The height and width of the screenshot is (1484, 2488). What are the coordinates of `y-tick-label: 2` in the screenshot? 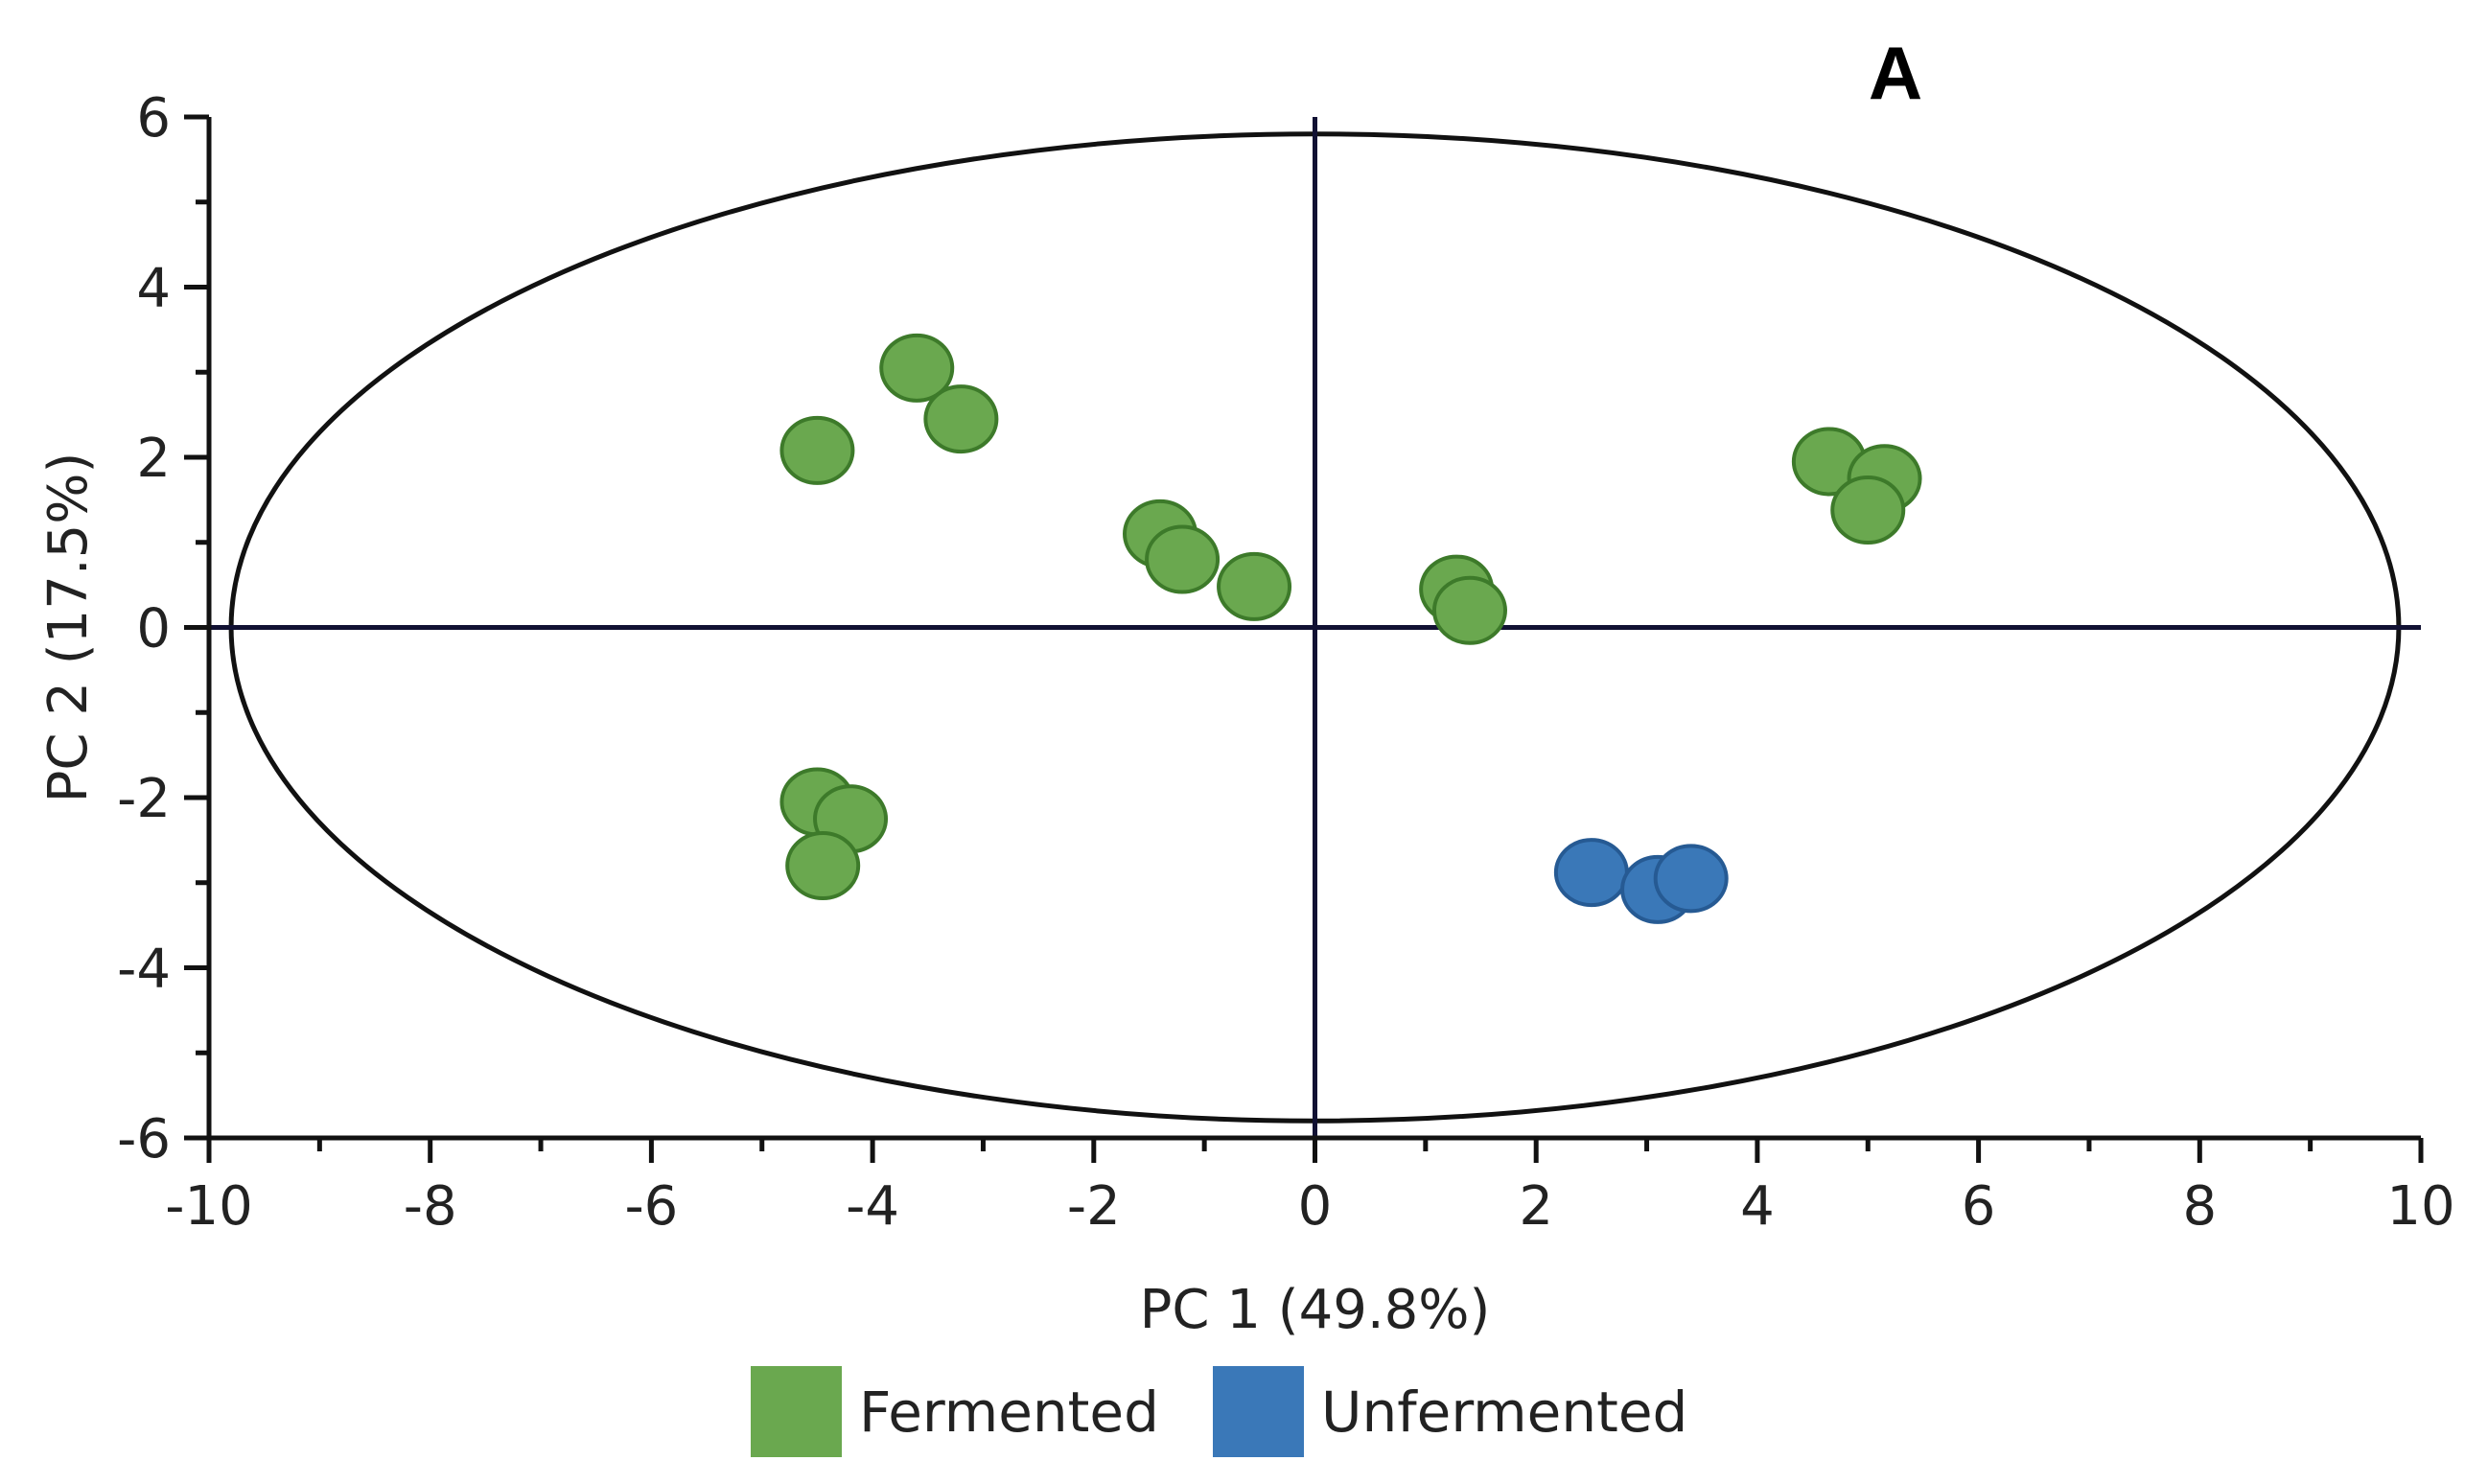 It's located at (153, 459).